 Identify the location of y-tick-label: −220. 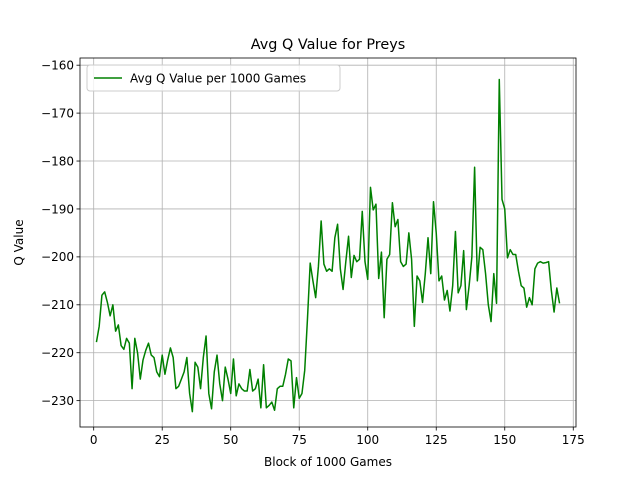
(57, 353).